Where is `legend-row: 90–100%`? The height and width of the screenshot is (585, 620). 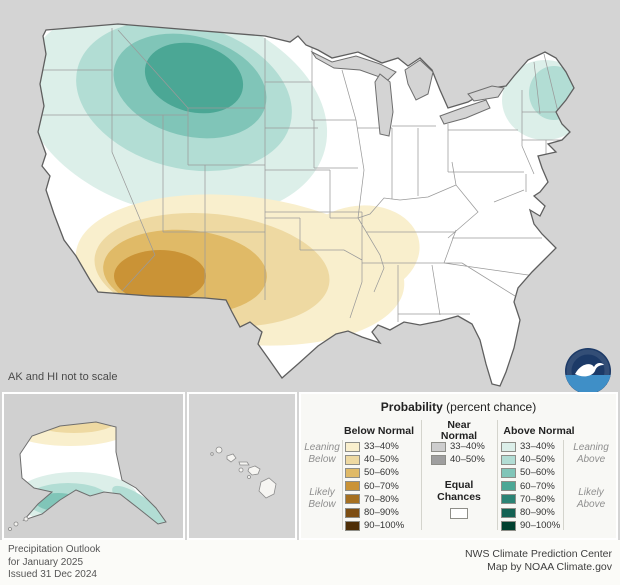 legend-row: 90–100% is located at coordinates (530, 525).